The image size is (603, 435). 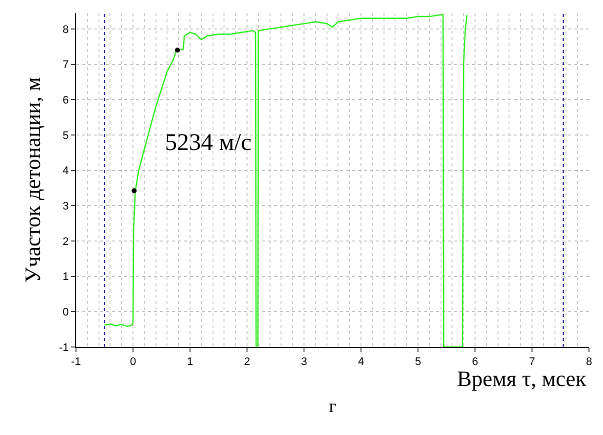 What do you see at coordinates (133, 362) in the screenshot?
I see `x-tick-label: 0` at bounding box center [133, 362].